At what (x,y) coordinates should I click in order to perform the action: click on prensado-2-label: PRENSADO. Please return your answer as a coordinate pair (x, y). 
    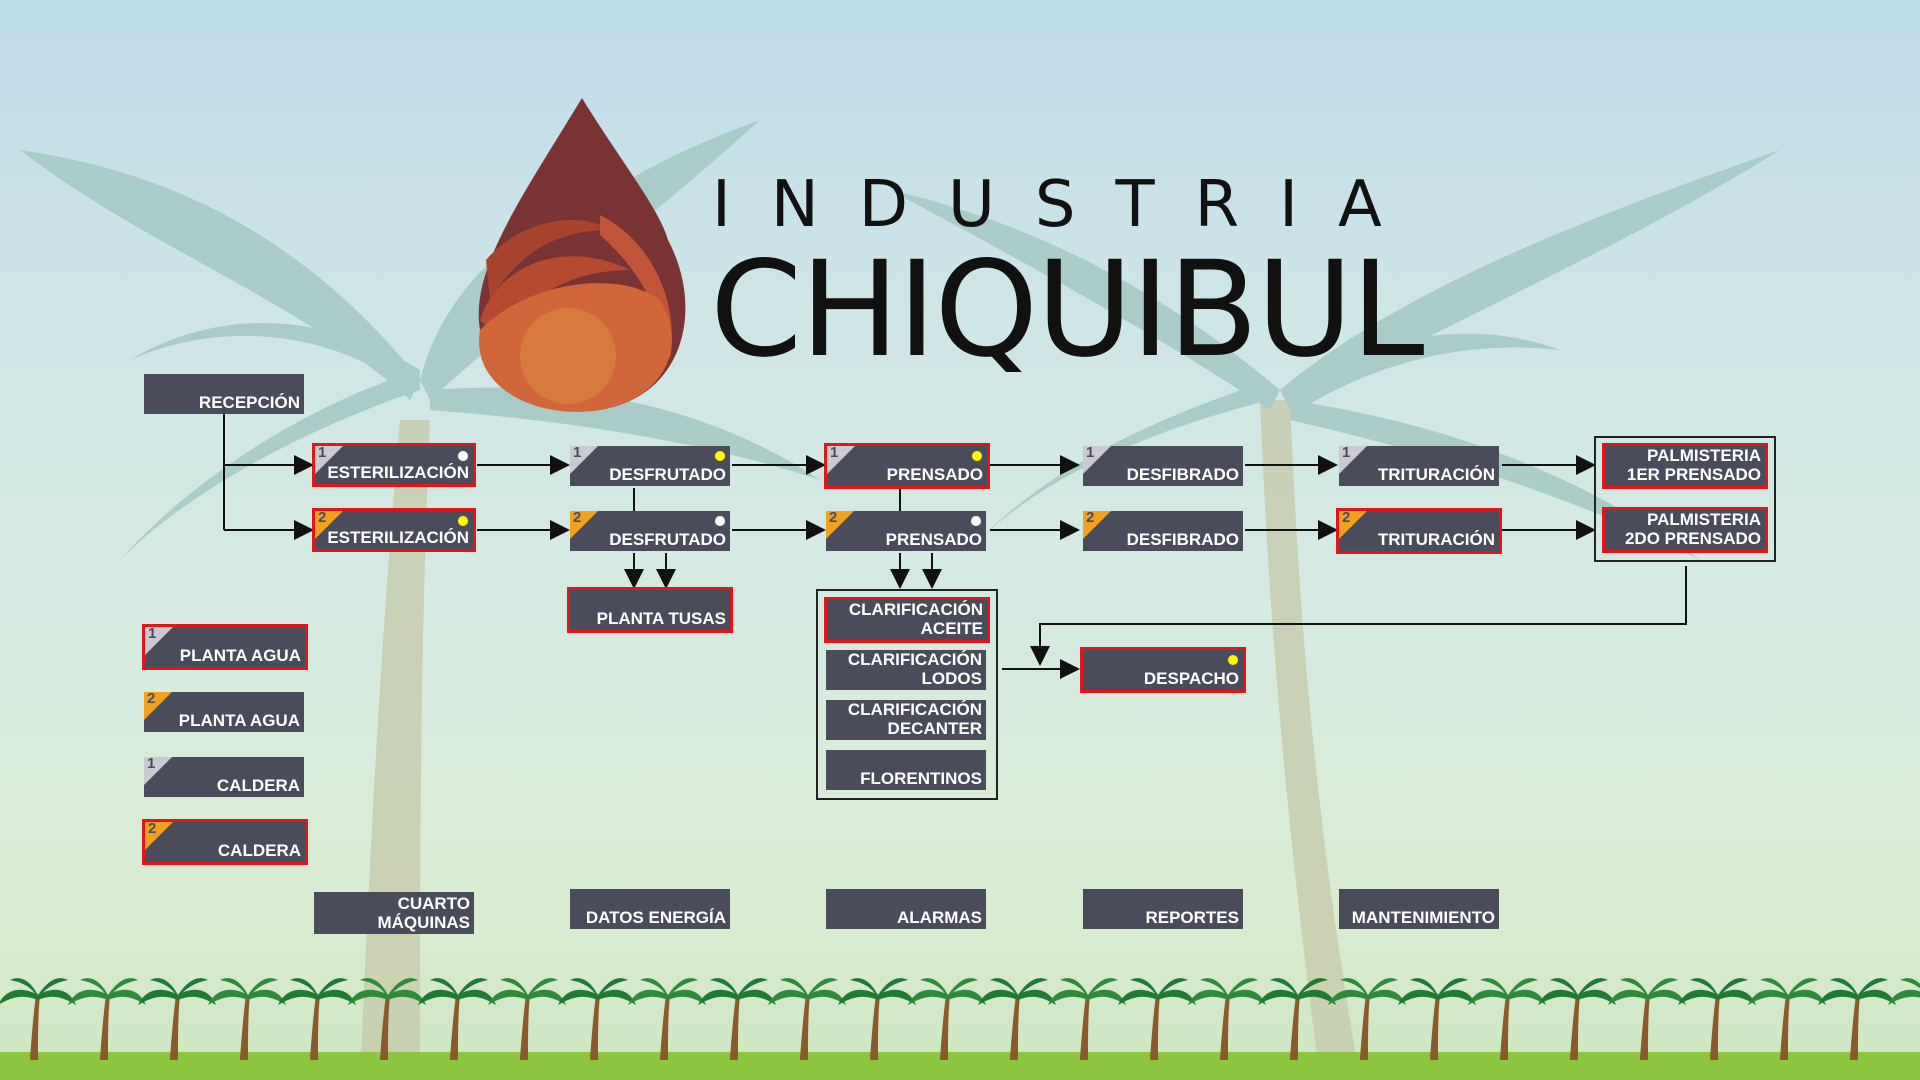
    Looking at the image, I should click on (933, 539).